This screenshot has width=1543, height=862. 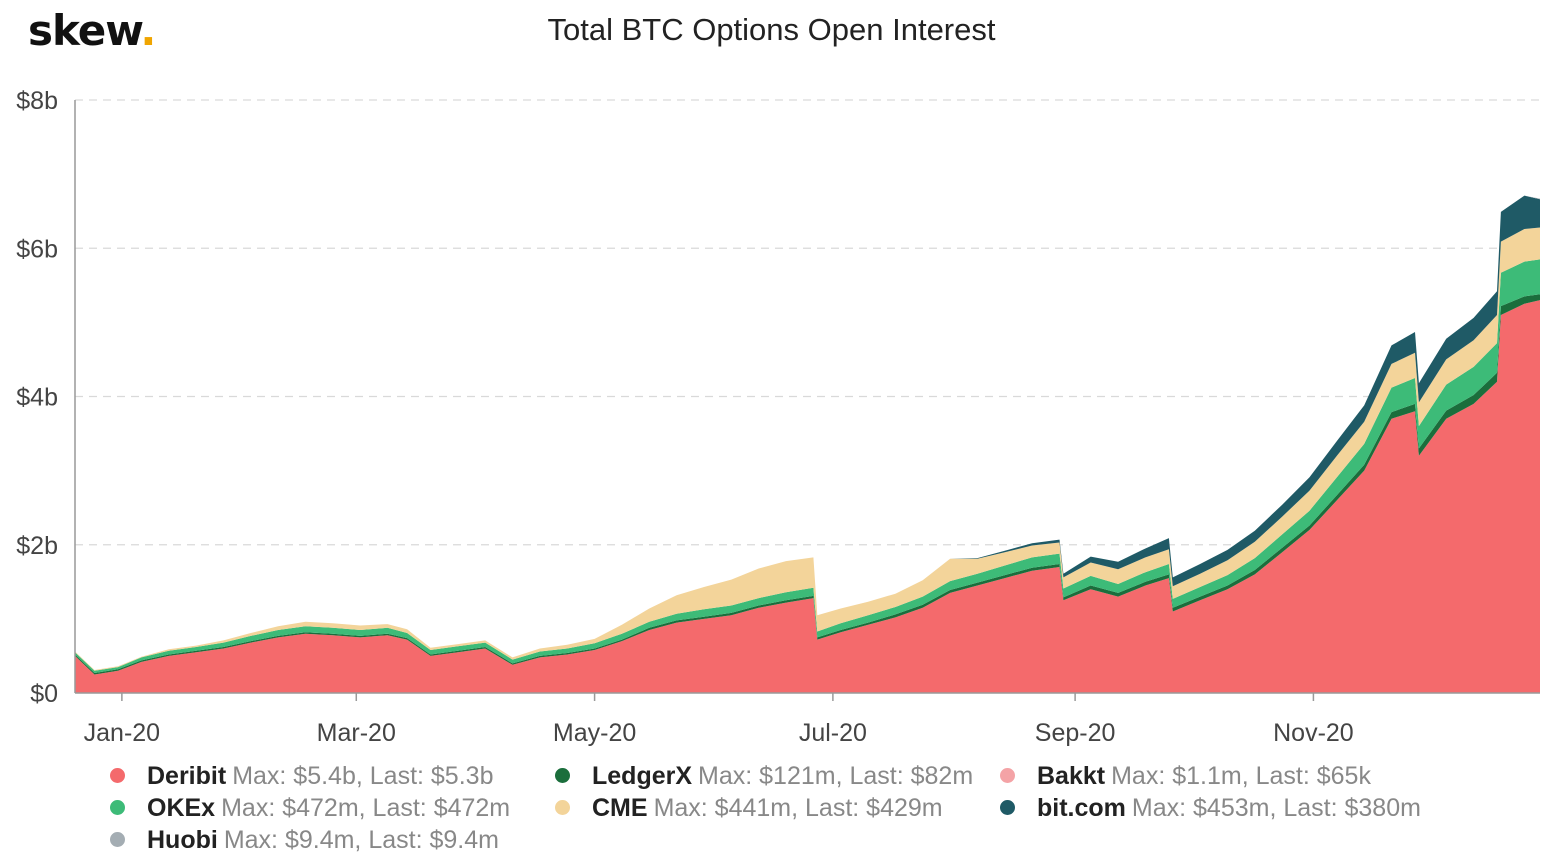 I want to click on legend-item-bit-com: bit.com Max: $453m, Last: $380m, so click(x=1210, y=808).